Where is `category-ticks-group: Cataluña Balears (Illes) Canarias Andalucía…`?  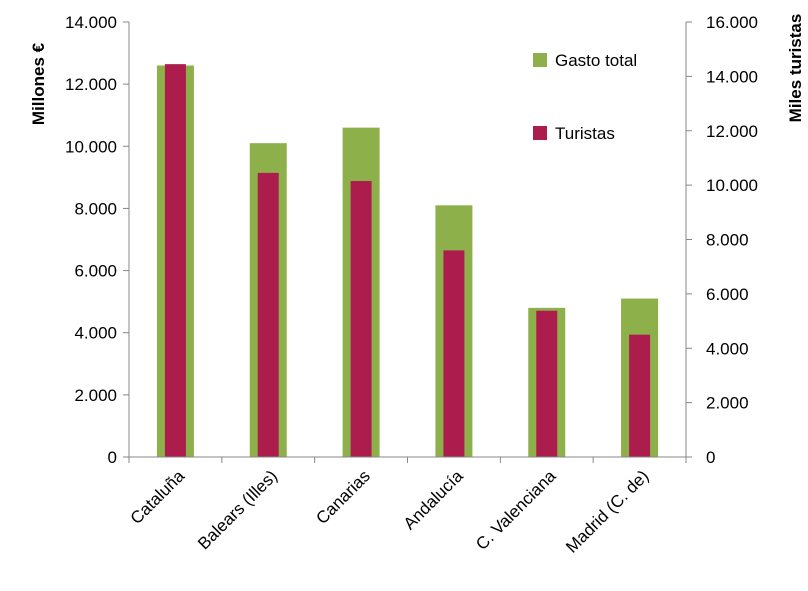
category-ticks-group: Cataluña Balears (Illes) Canarias Andalucía… is located at coordinates (407, 507).